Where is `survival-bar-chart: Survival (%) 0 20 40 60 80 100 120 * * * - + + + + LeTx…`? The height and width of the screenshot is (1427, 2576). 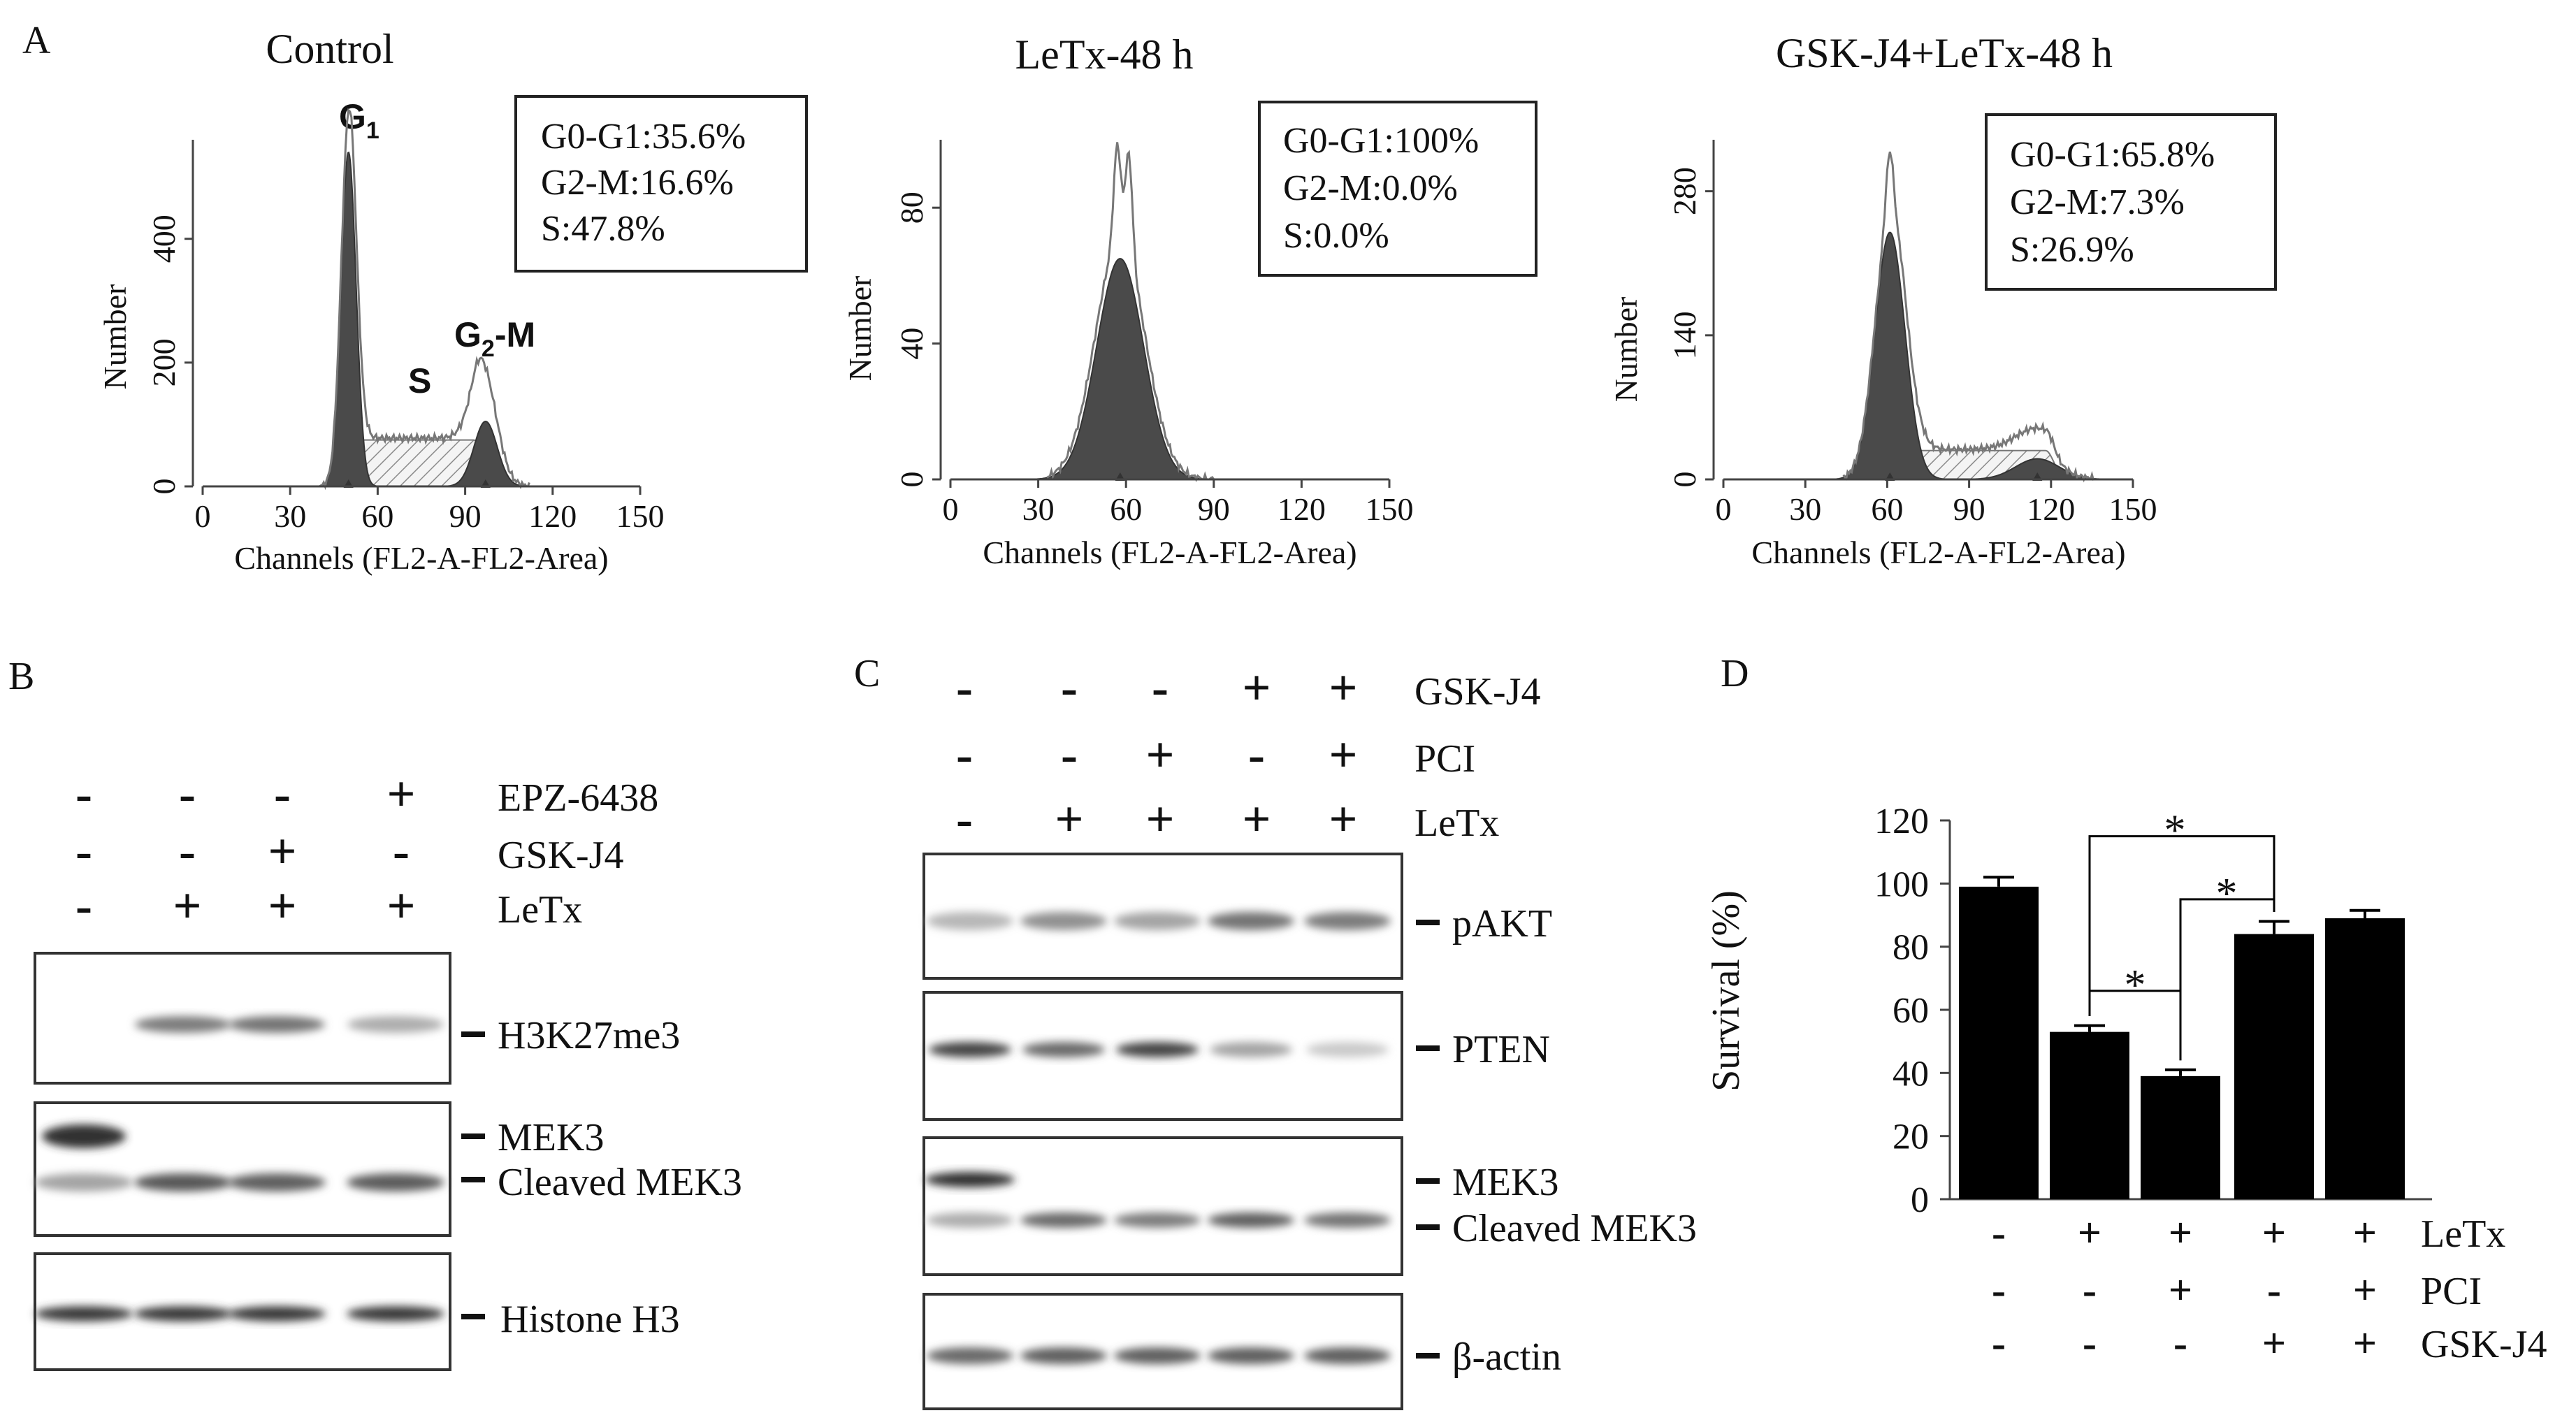 survival-bar-chart: Survival (%) 0 20 40 60 80 100 120 * * * - + + + + LeTx… is located at coordinates (2126, 1084).